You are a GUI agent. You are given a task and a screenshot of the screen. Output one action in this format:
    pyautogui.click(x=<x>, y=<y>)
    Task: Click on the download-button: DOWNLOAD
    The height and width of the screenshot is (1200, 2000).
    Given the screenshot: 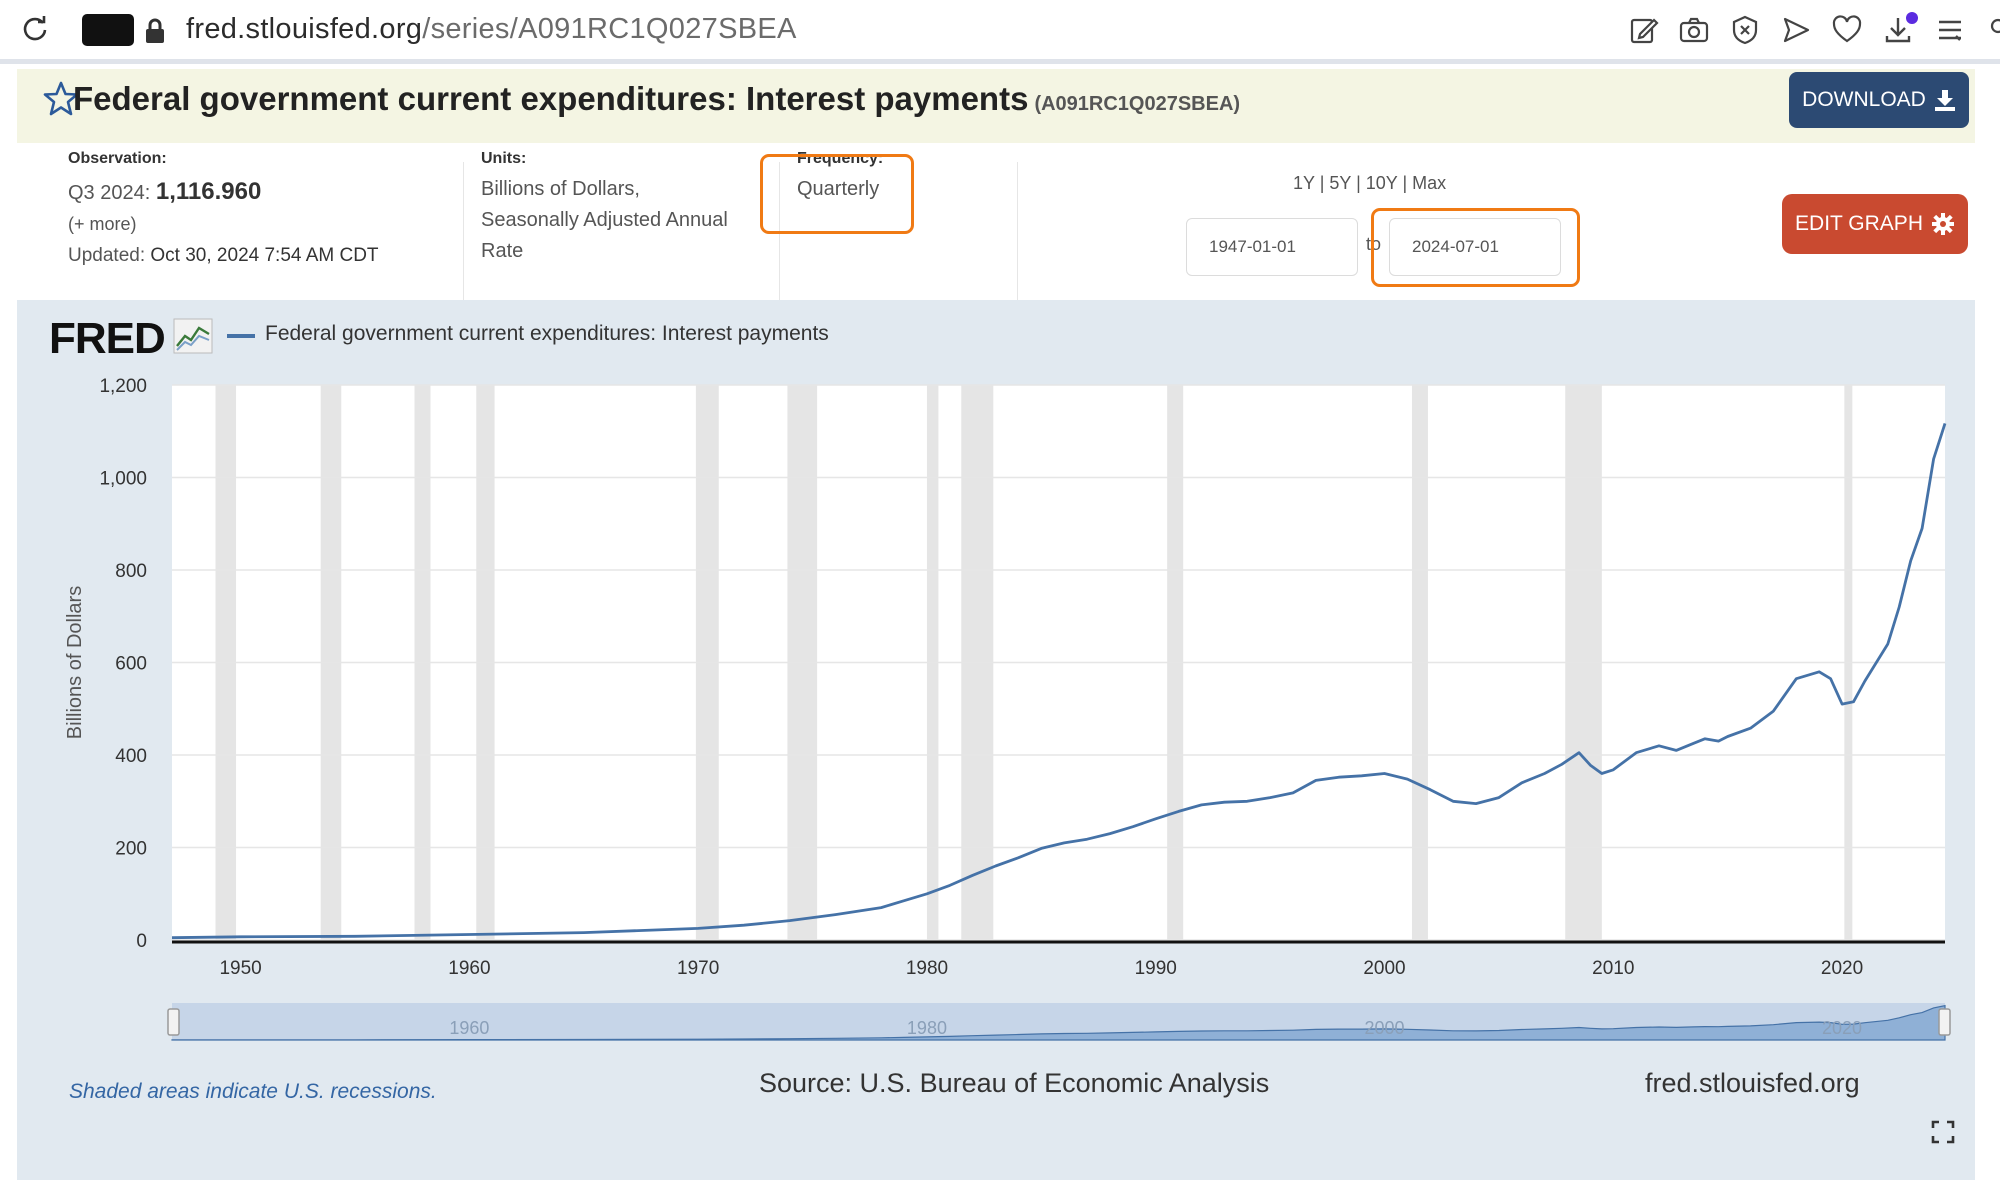 What is the action you would take?
    pyautogui.click(x=1879, y=100)
    